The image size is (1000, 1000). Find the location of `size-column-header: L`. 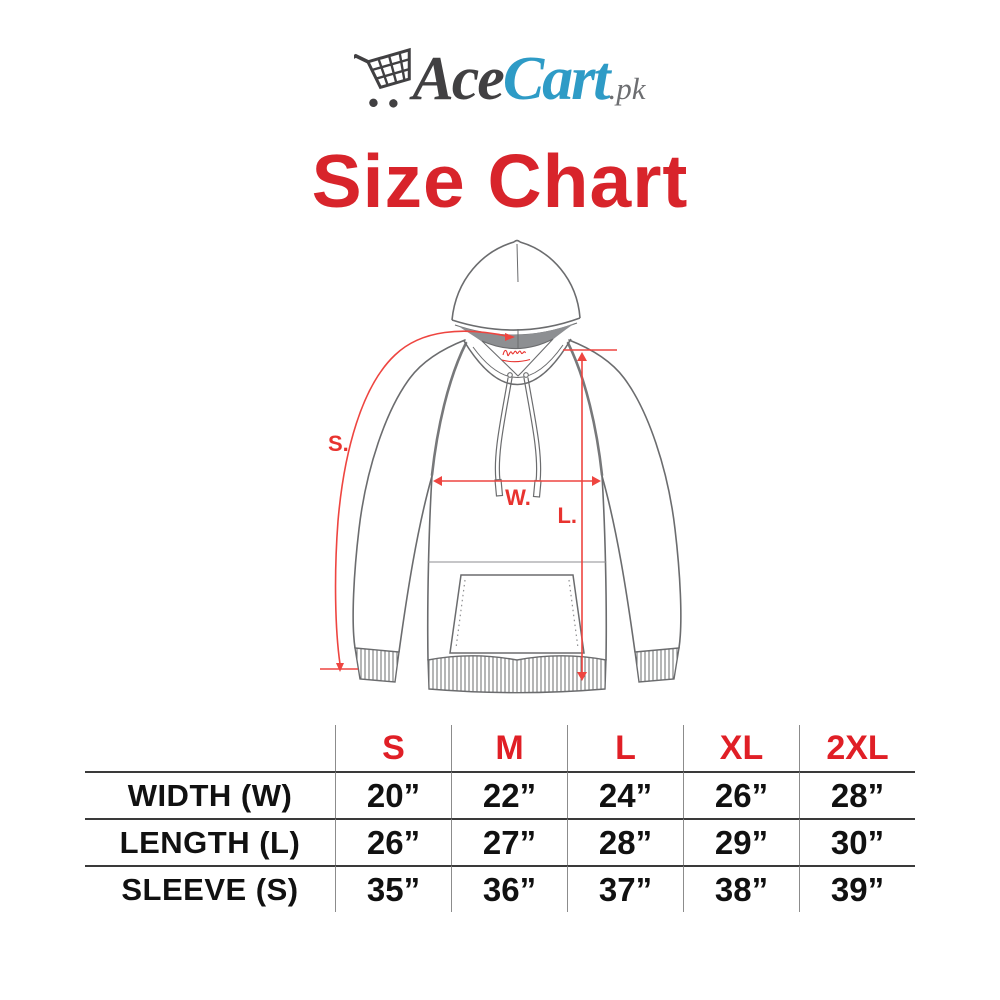

size-column-header: L is located at coordinates (625, 748).